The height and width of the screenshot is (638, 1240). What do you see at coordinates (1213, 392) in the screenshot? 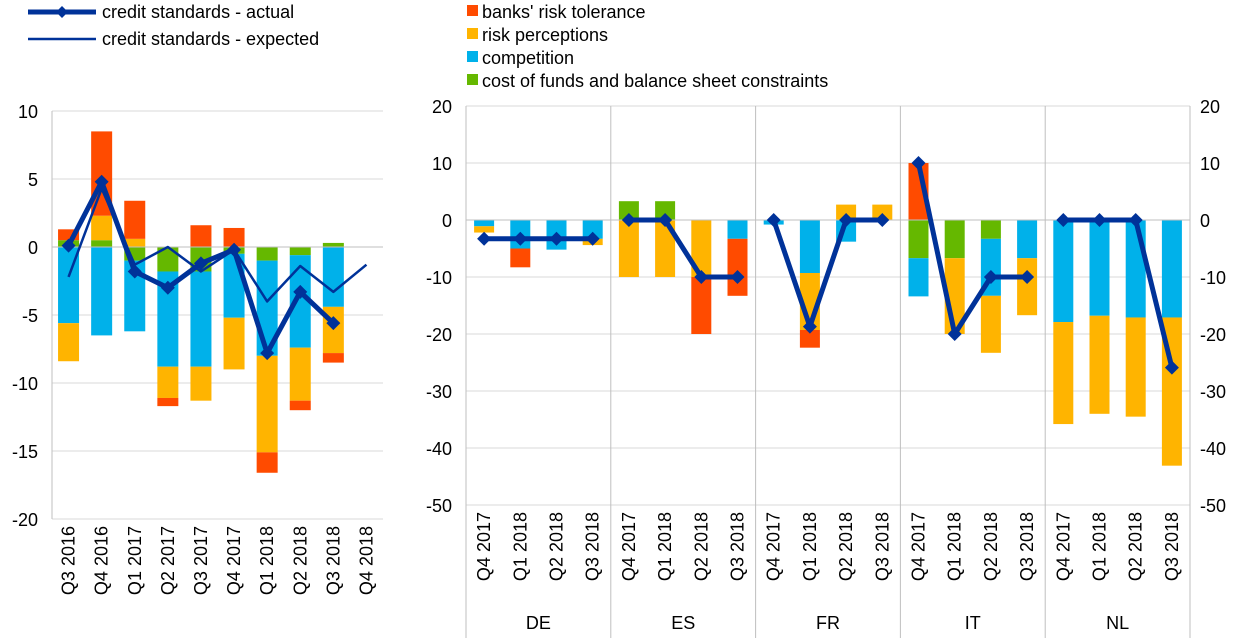
I see `right-y-tick-label-right: -30` at bounding box center [1213, 392].